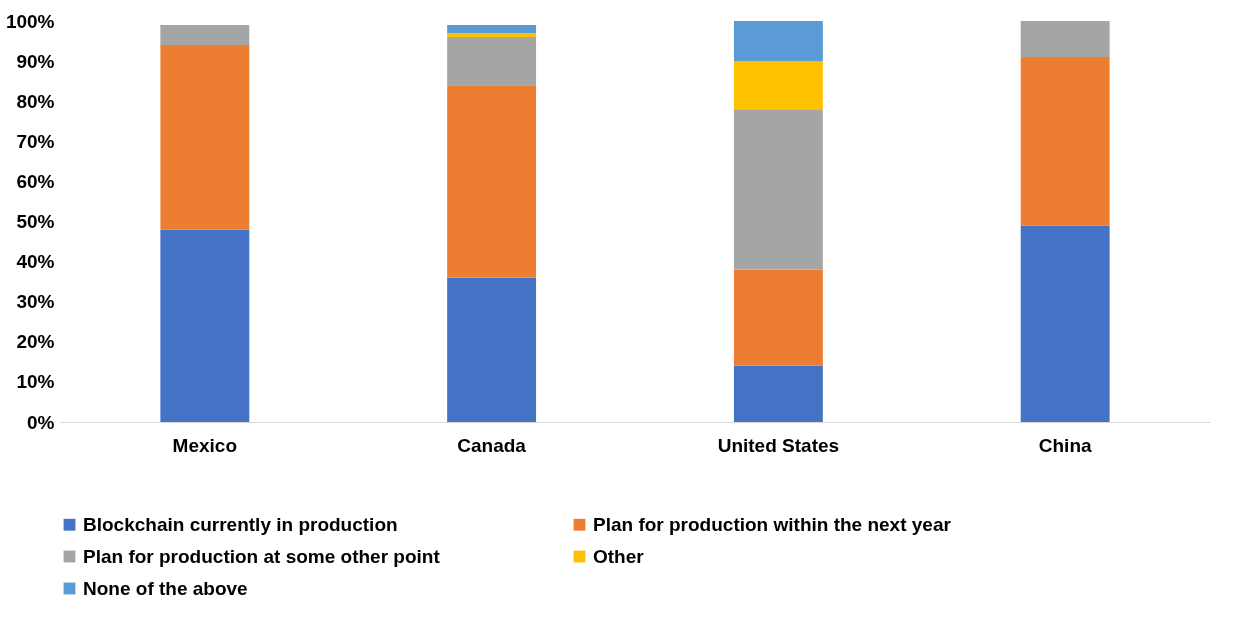 Image resolution: width=1239 pixels, height=617 pixels. What do you see at coordinates (165, 588) in the screenshot?
I see `legend-label: None of the above` at bounding box center [165, 588].